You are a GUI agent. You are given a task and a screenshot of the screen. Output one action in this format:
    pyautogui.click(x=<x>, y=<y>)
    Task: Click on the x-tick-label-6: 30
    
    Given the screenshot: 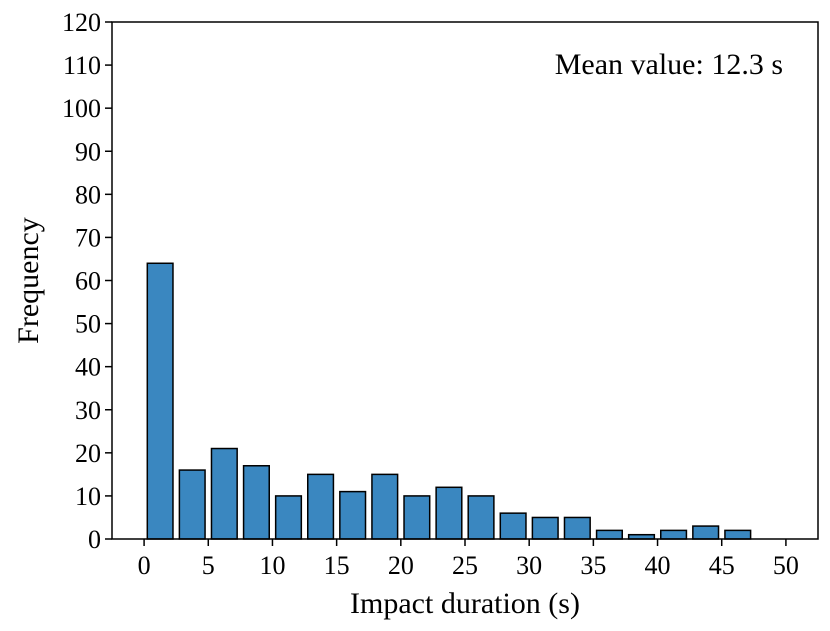 What is the action you would take?
    pyautogui.click(x=529, y=565)
    